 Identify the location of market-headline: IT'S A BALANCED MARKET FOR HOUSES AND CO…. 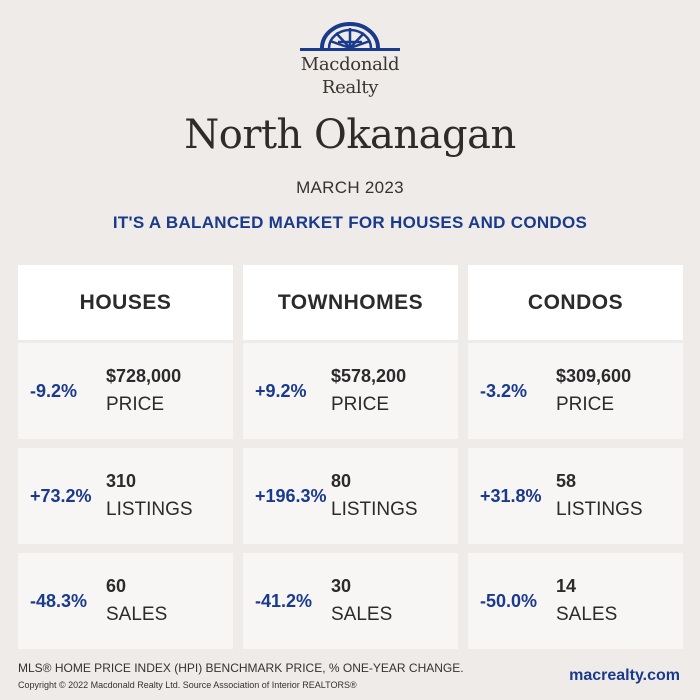
(350, 222).